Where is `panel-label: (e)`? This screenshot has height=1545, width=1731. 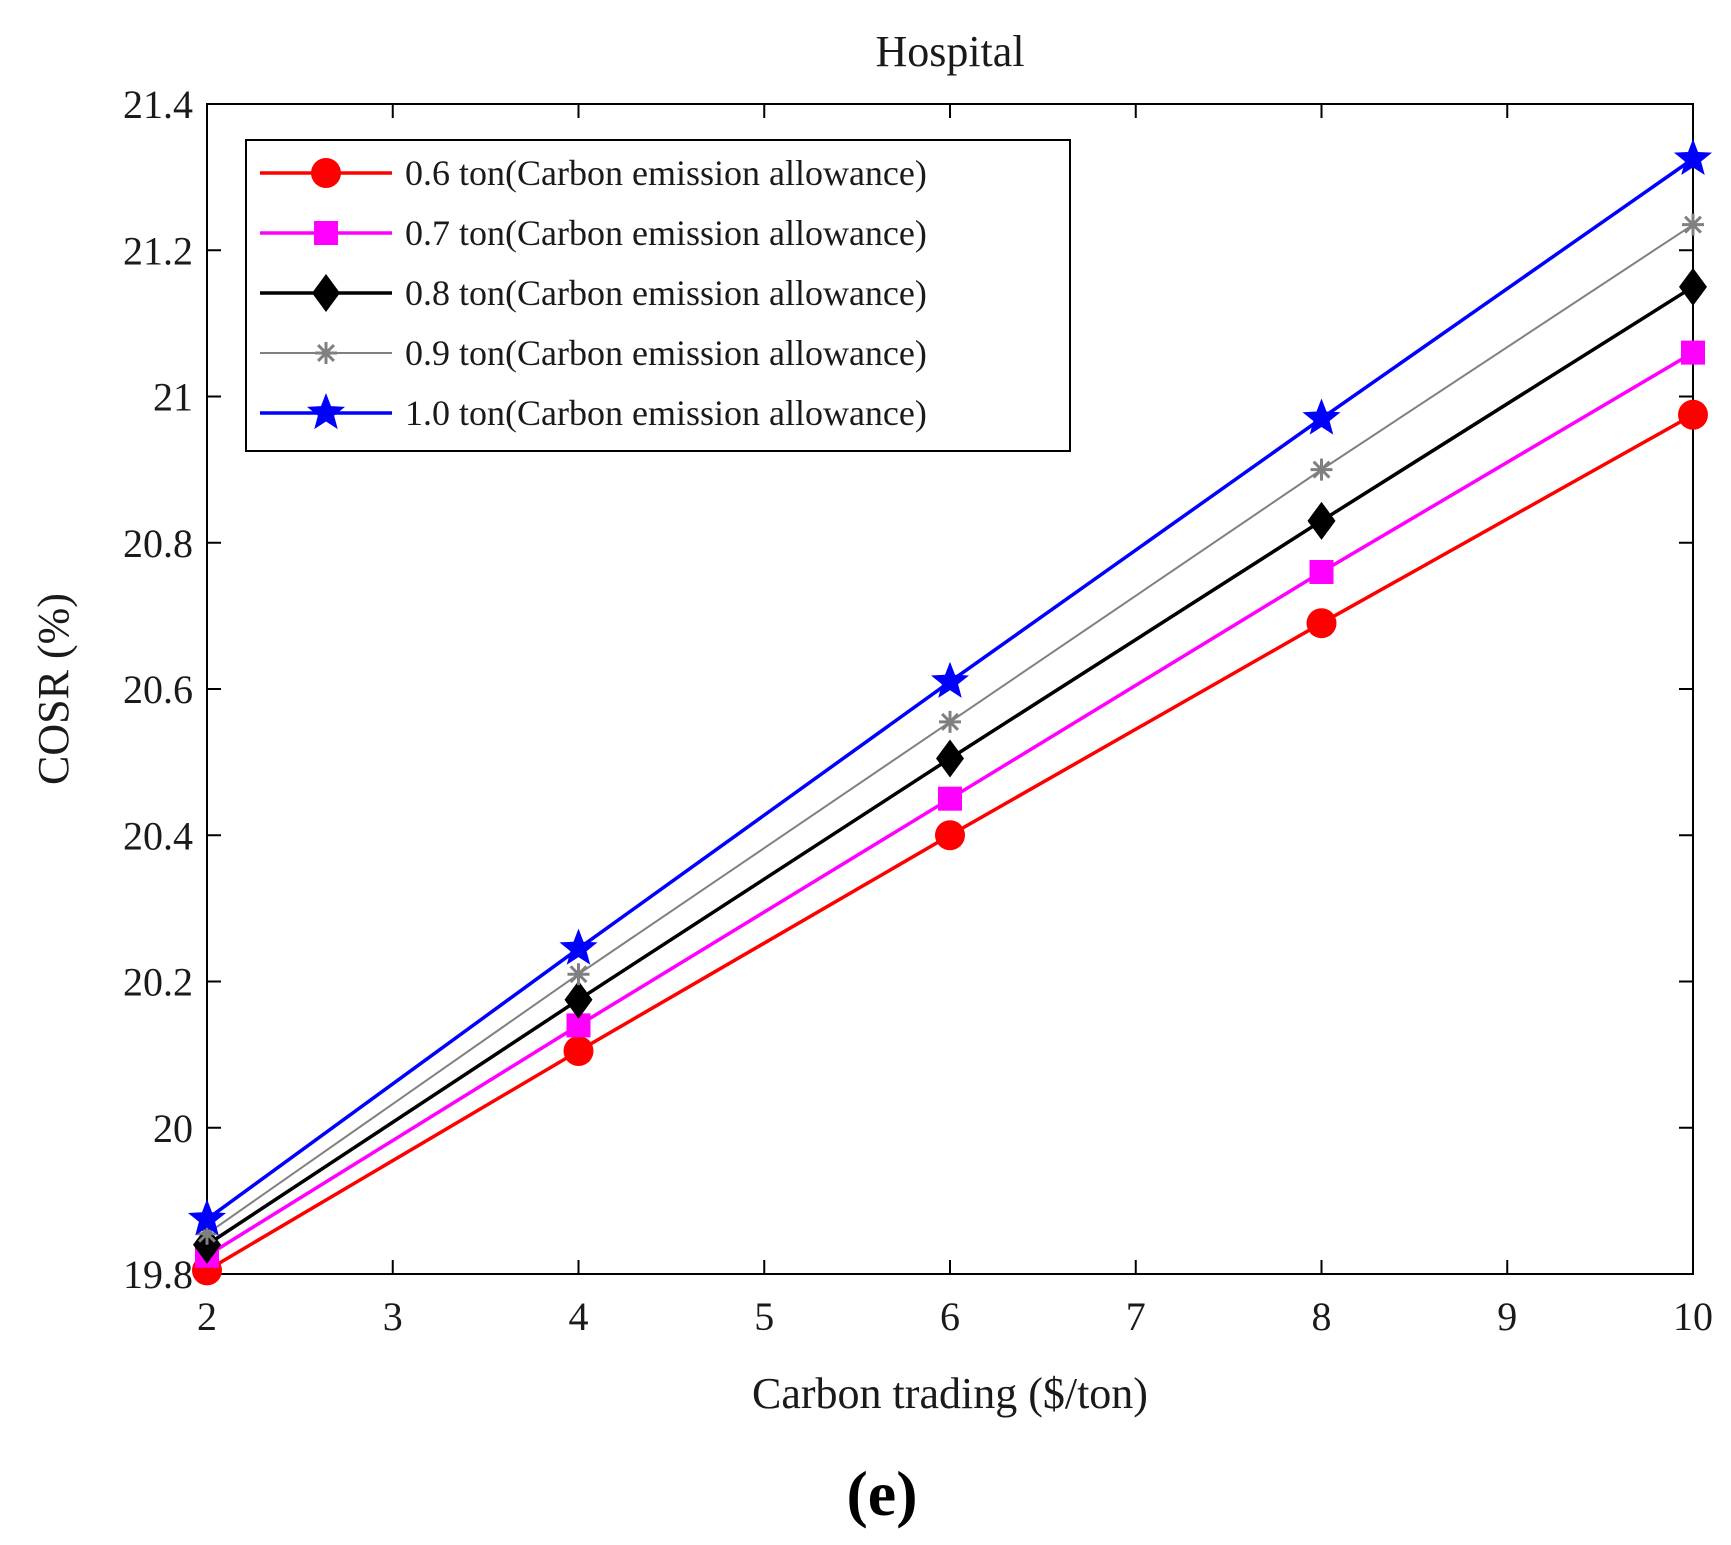 panel-label: (e) is located at coordinates (881, 1493).